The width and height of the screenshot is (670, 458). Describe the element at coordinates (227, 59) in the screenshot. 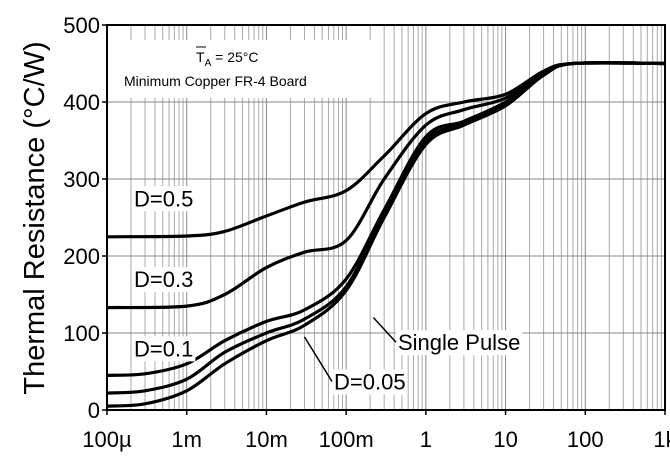

I see `condition-text: TA = 25°C` at that location.